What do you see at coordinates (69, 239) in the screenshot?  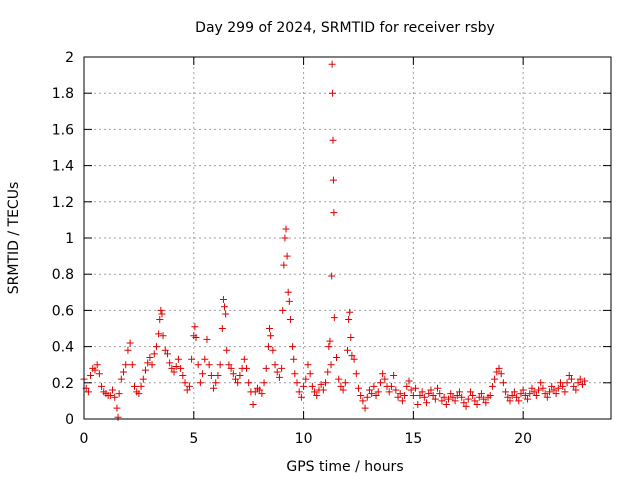 I see `y-tick-label: 1` at bounding box center [69, 239].